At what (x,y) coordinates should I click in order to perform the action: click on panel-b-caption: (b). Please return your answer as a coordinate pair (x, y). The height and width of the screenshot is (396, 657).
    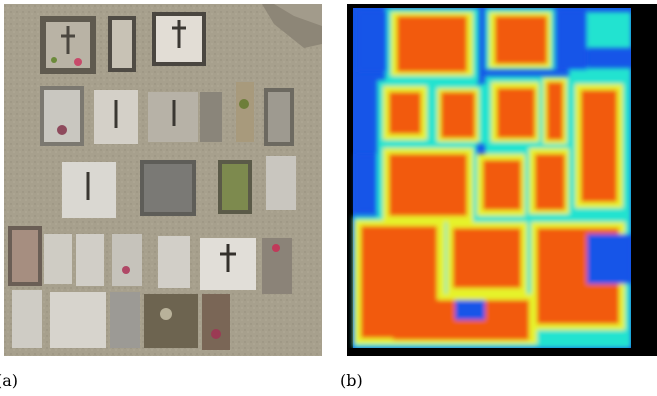
    Looking at the image, I should click on (351, 380).